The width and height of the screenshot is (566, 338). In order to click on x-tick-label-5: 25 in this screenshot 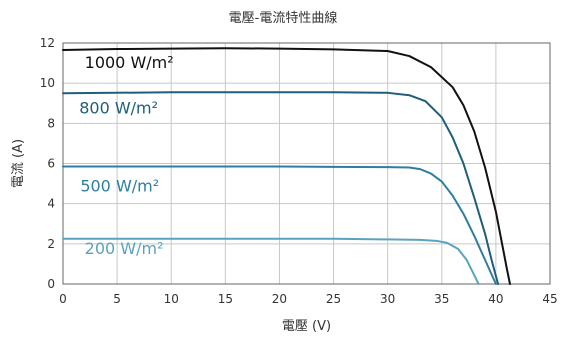, I will do `click(333, 299)`.